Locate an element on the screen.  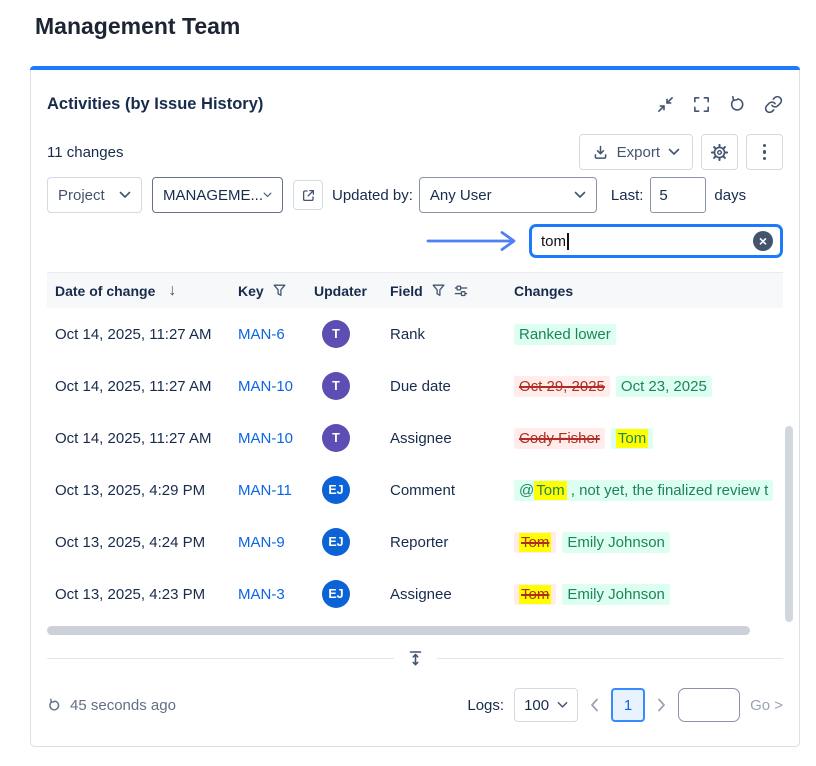
field-filter-icon is located at coordinates (438, 290).